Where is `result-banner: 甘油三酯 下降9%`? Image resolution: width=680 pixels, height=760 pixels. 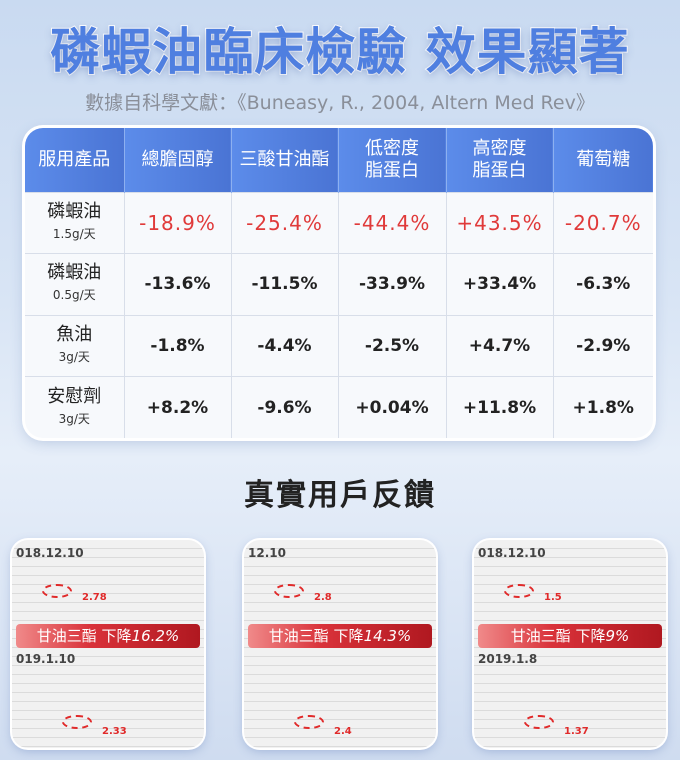 result-banner: 甘油三酯 下降9% is located at coordinates (570, 636).